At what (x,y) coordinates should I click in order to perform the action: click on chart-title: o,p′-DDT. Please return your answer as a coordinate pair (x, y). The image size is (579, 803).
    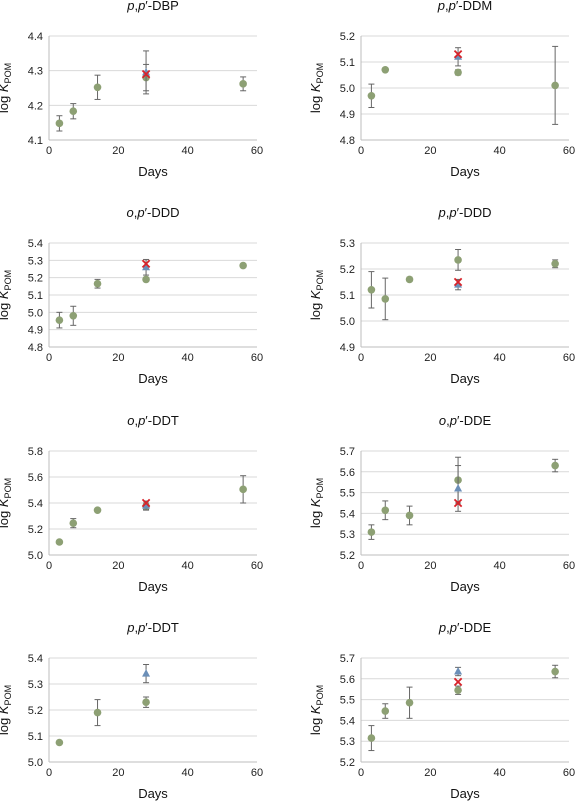
    Looking at the image, I should click on (153, 420).